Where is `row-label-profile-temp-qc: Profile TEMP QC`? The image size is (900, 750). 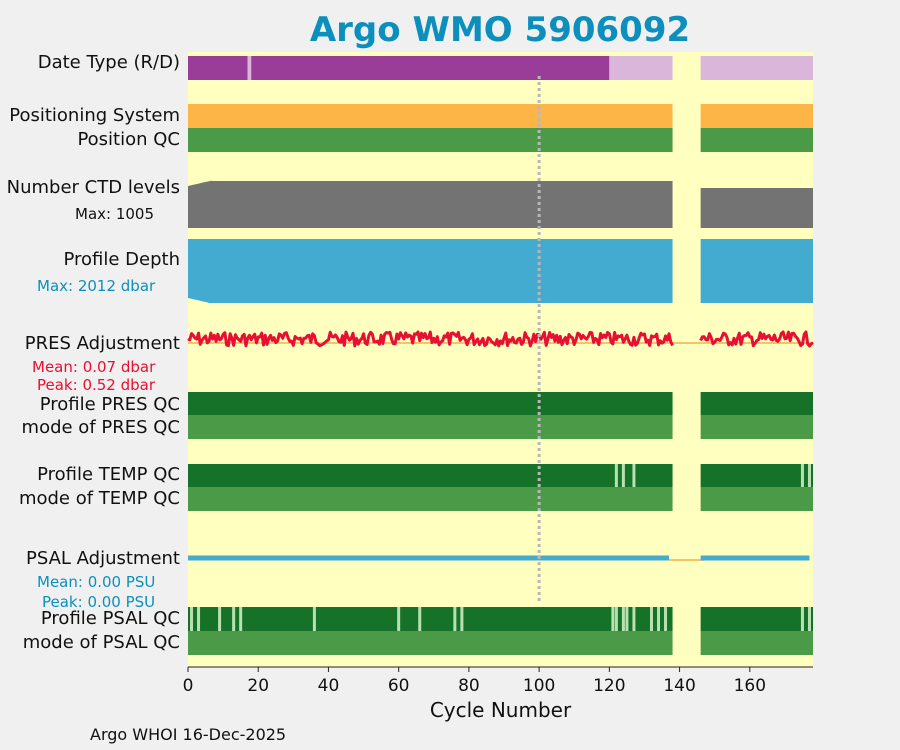 row-label-profile-temp-qc: Profile TEMP QC is located at coordinates (108, 474).